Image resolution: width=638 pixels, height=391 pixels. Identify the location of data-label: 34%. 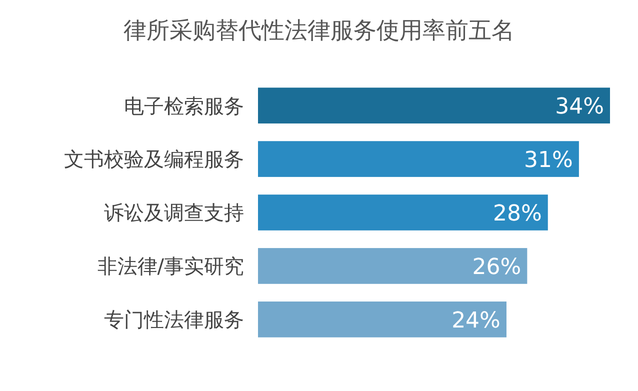
(579, 107).